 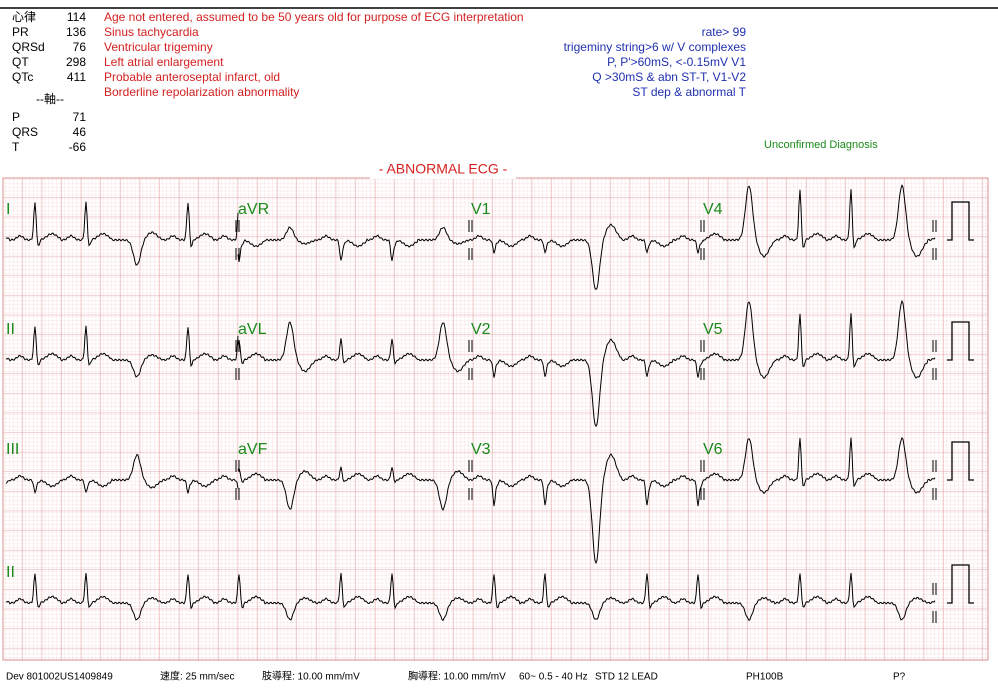 I want to click on footer-item: Dev 801002US1409849, so click(x=59, y=677).